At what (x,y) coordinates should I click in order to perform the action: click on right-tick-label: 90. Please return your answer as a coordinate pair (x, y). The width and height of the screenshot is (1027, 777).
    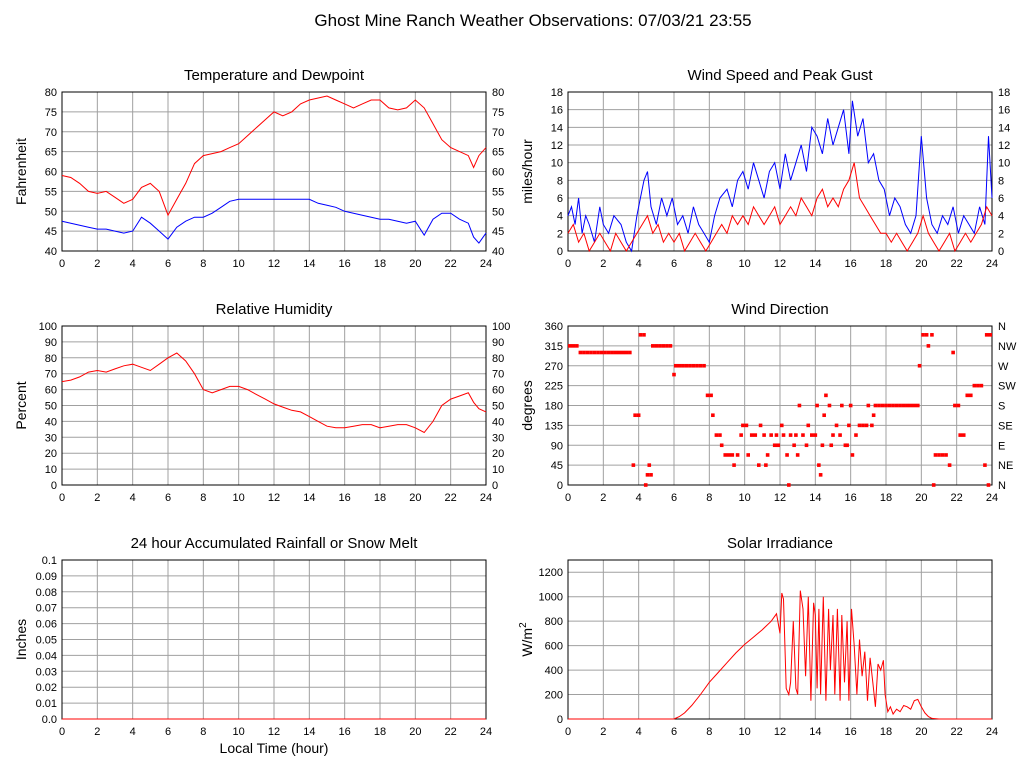
    Looking at the image, I should click on (498, 343).